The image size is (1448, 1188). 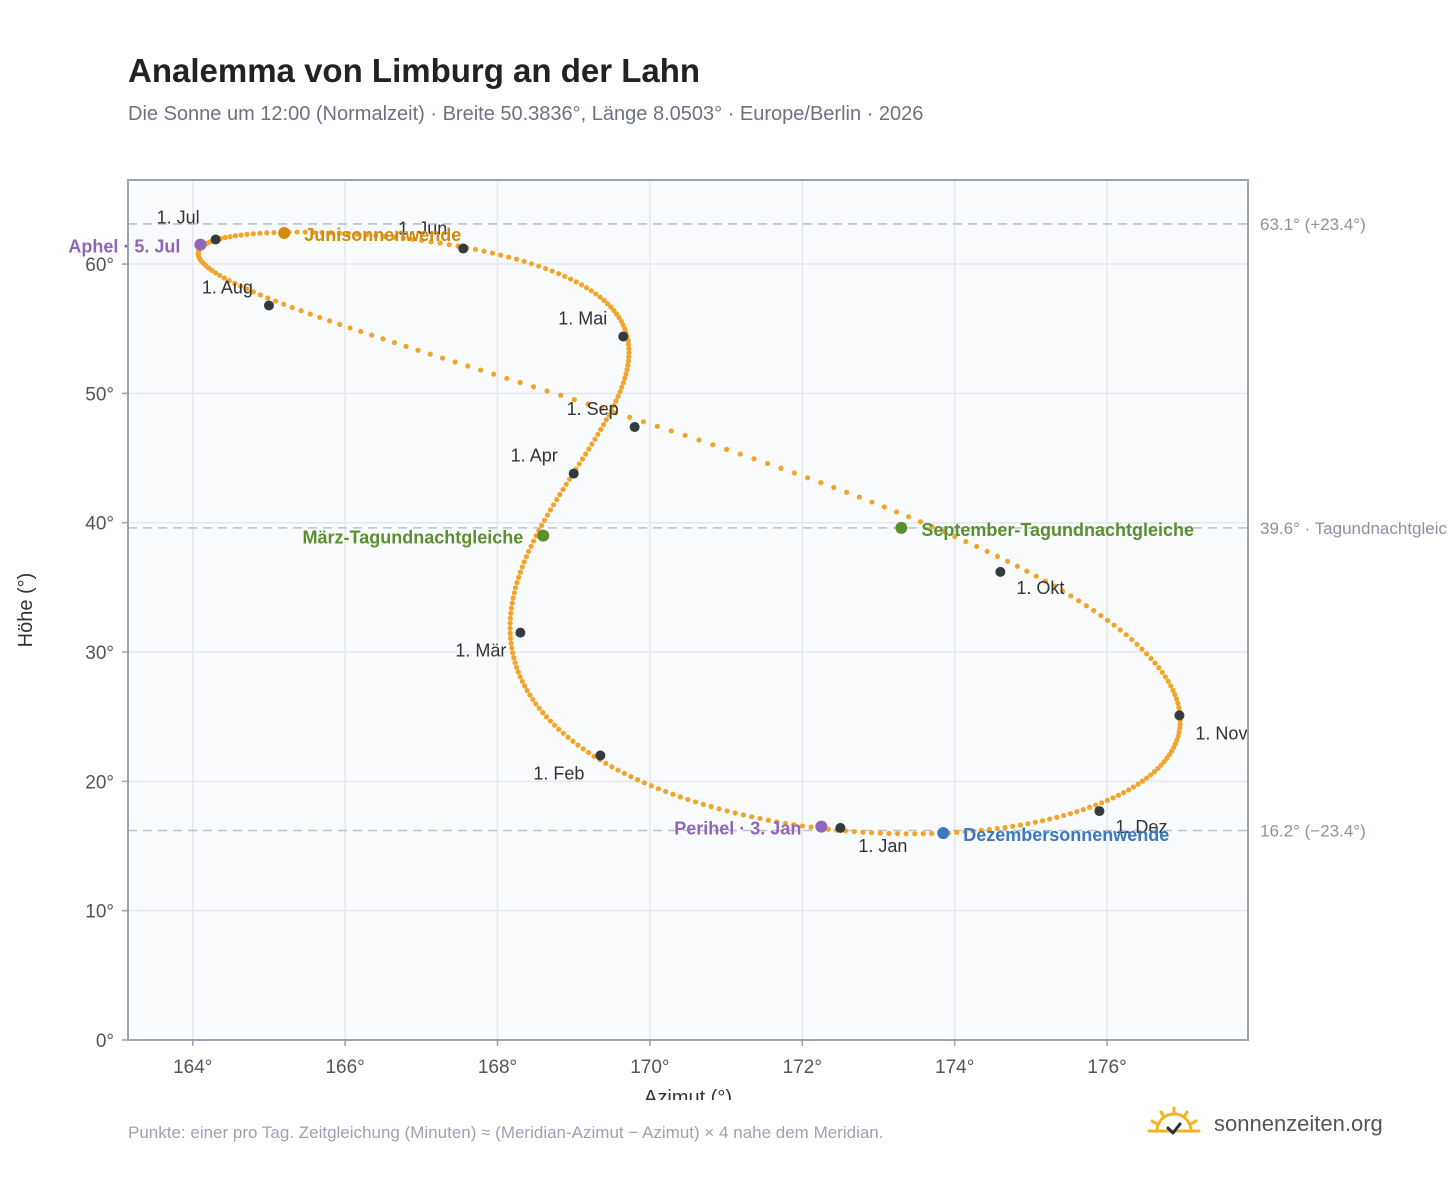 What do you see at coordinates (192, 1067) in the screenshot?
I see `x-tick-label: 164°` at bounding box center [192, 1067].